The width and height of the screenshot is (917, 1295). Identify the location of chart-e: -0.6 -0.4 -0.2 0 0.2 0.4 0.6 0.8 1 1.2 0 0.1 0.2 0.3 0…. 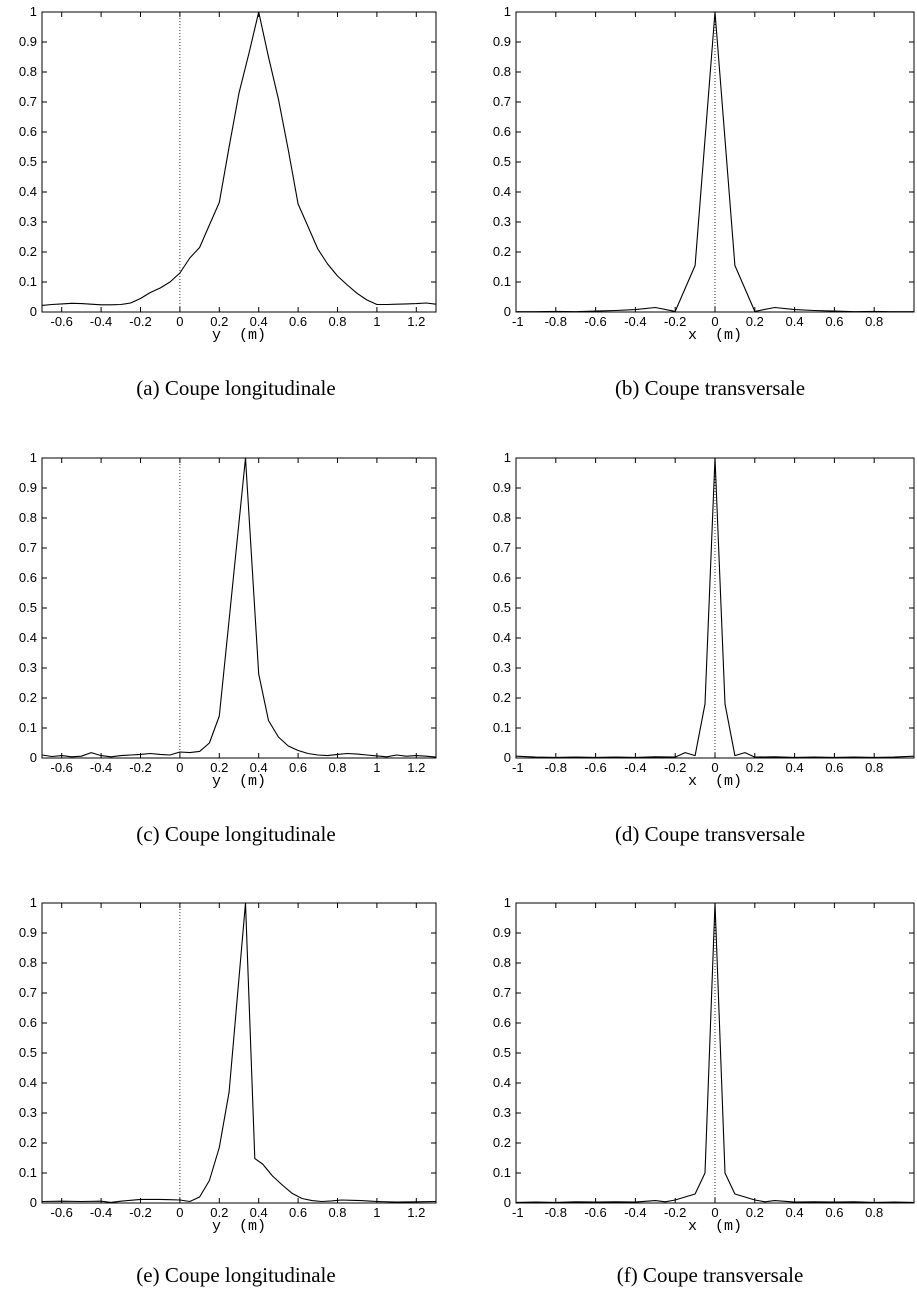
(228, 1065).